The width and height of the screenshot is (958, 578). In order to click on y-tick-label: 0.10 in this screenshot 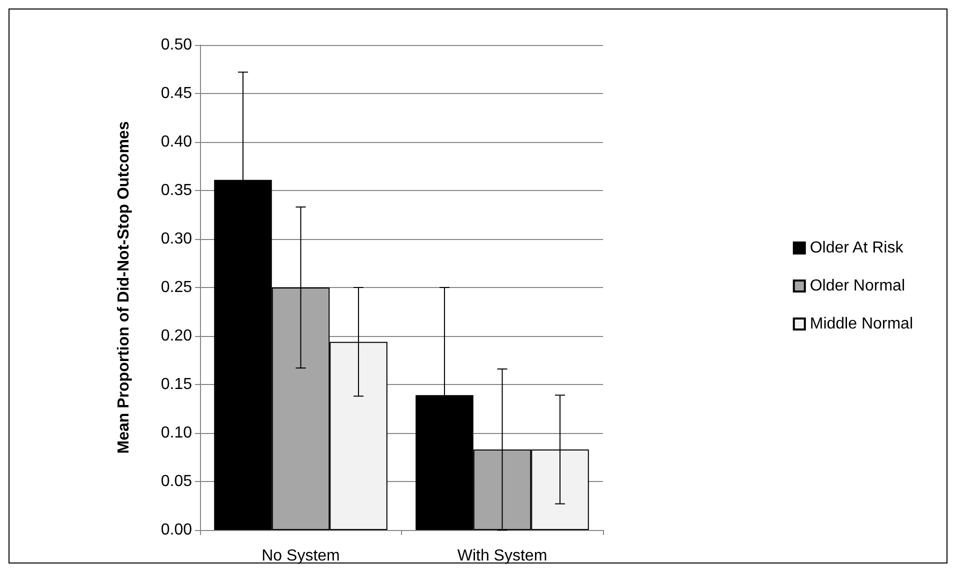, I will do `click(176, 433)`.